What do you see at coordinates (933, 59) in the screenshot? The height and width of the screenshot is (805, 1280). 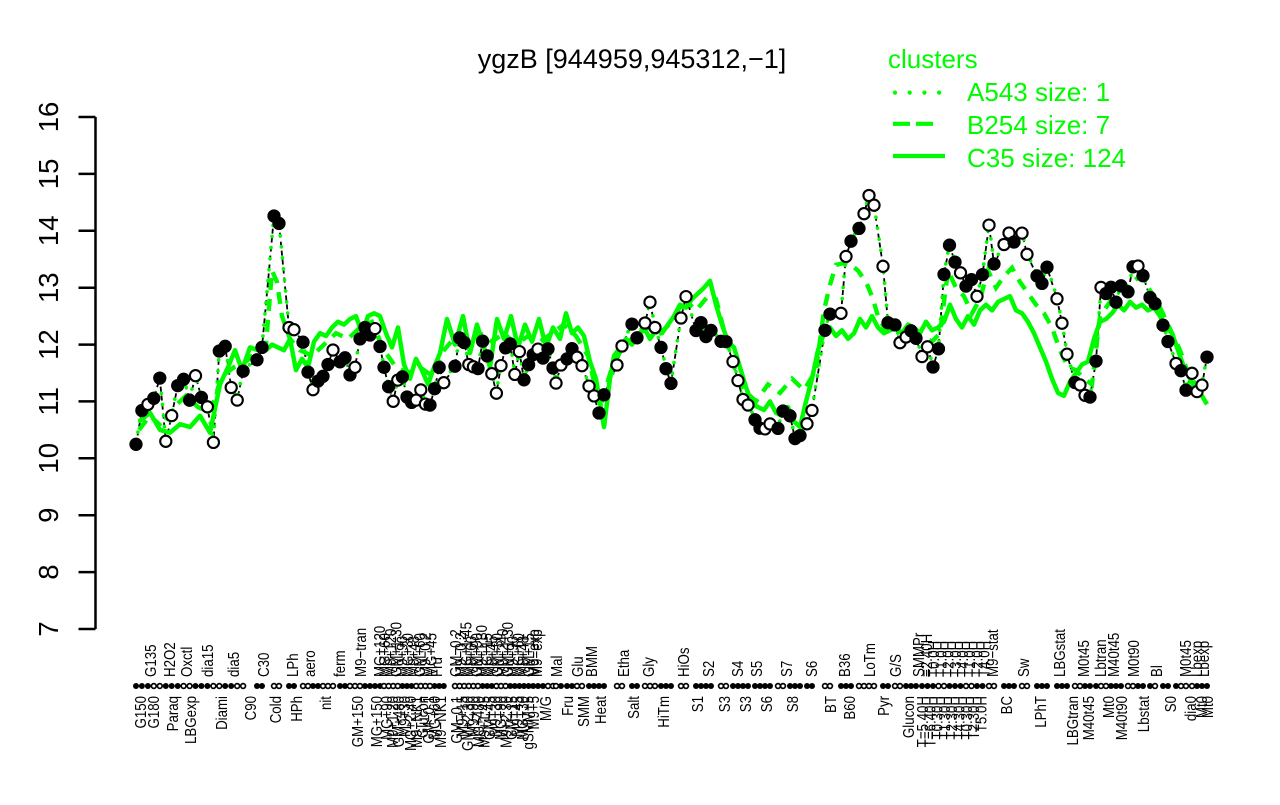 I see `svg-text: clusters` at bounding box center [933, 59].